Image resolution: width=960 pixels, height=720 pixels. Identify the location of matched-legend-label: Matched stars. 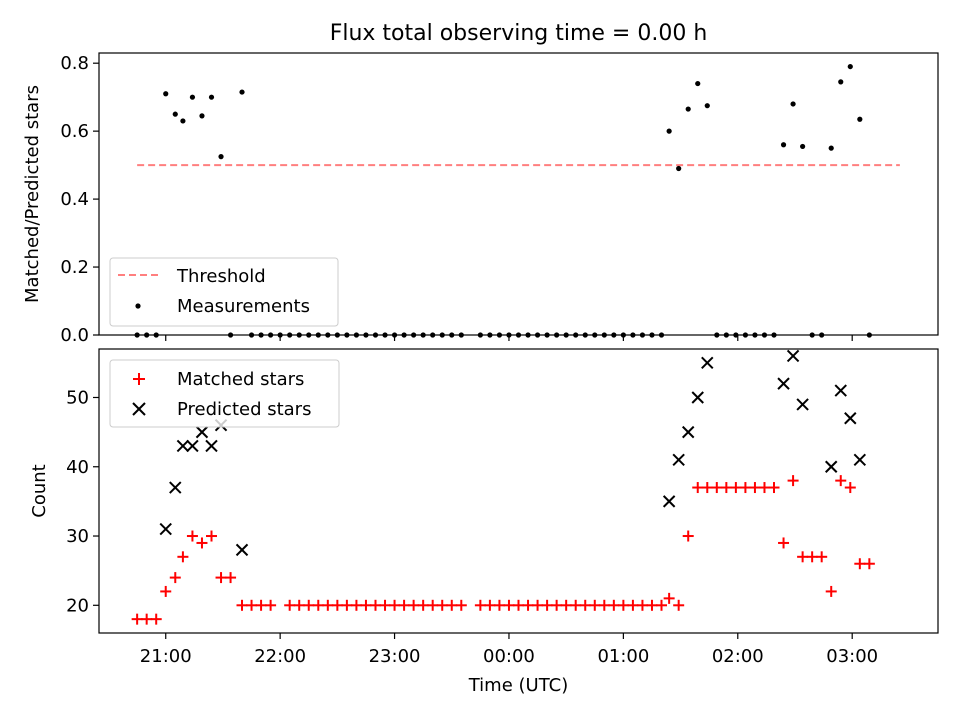
(240, 379).